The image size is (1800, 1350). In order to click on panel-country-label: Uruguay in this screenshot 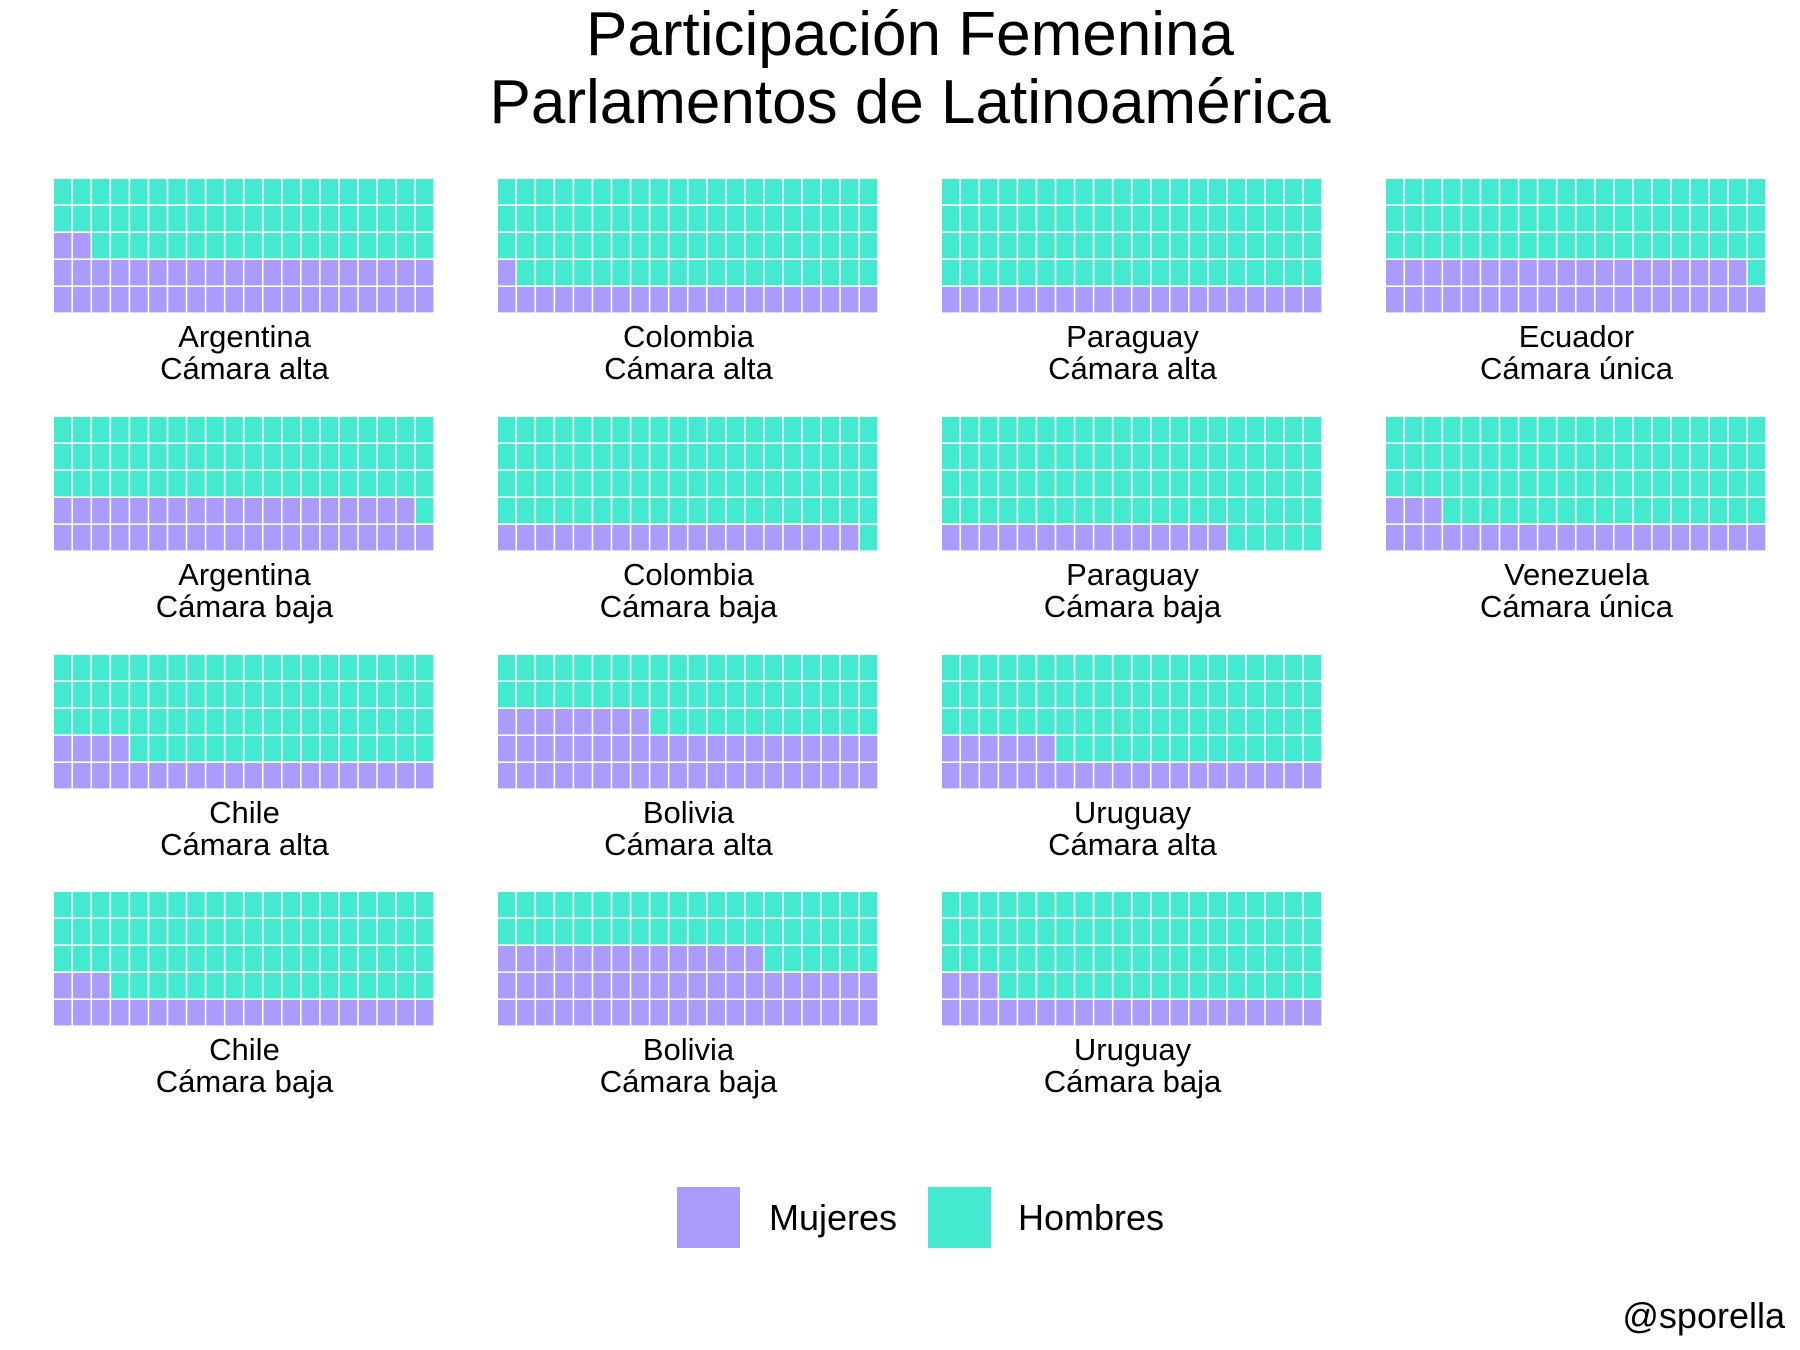, I will do `click(1133, 812)`.